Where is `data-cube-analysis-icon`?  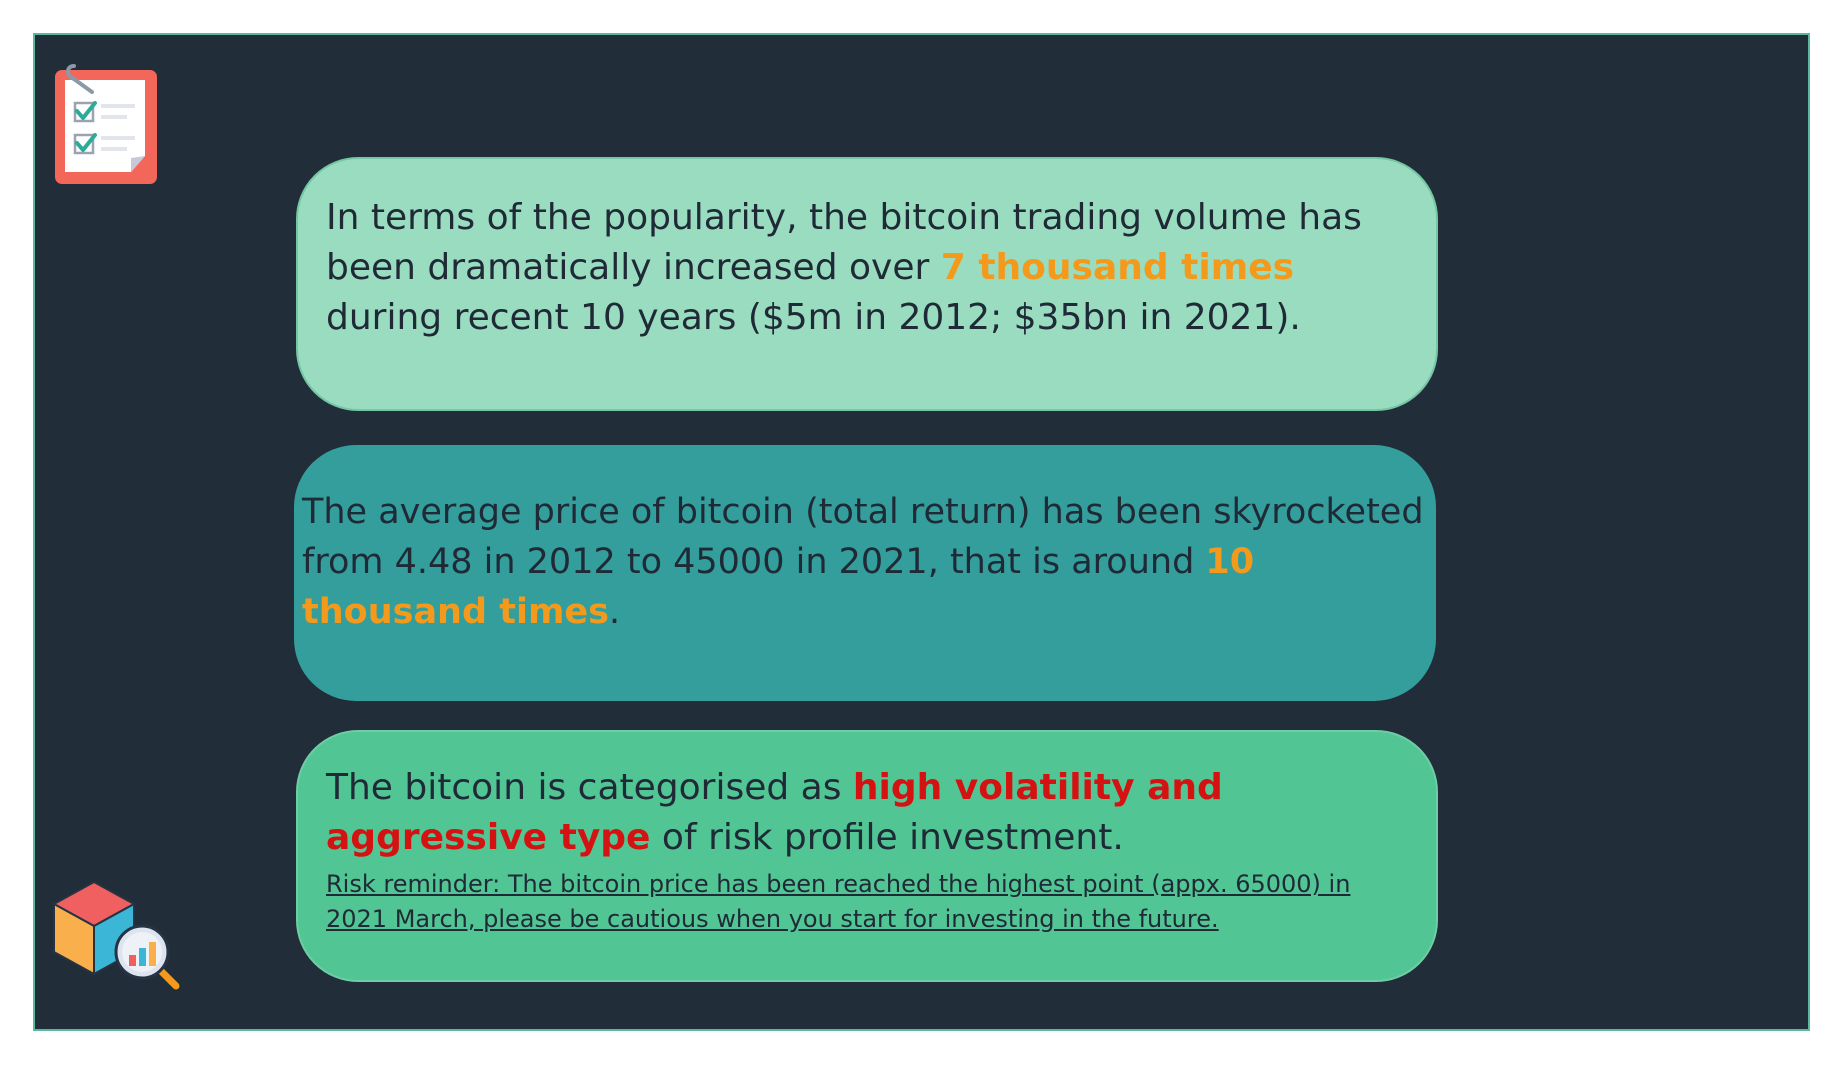
data-cube-analysis-icon is located at coordinates (116, 937).